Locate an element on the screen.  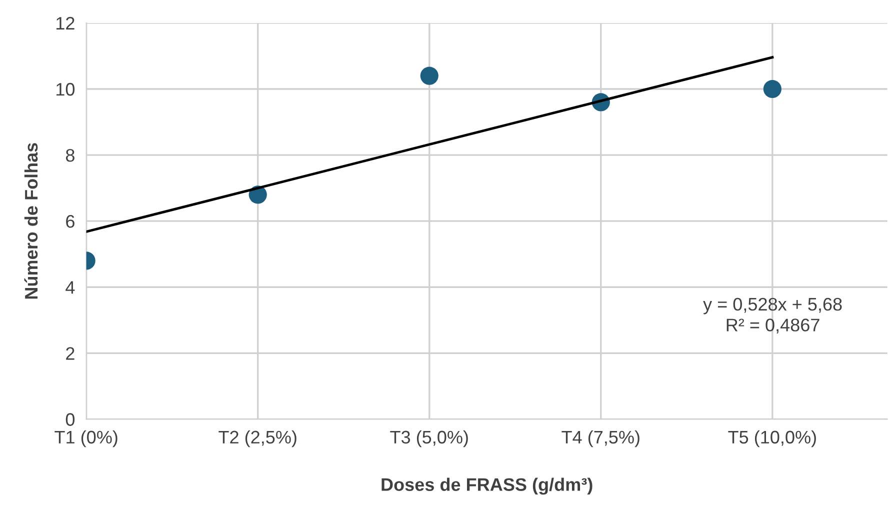
y-tick-label: 10 is located at coordinates (65, 89).